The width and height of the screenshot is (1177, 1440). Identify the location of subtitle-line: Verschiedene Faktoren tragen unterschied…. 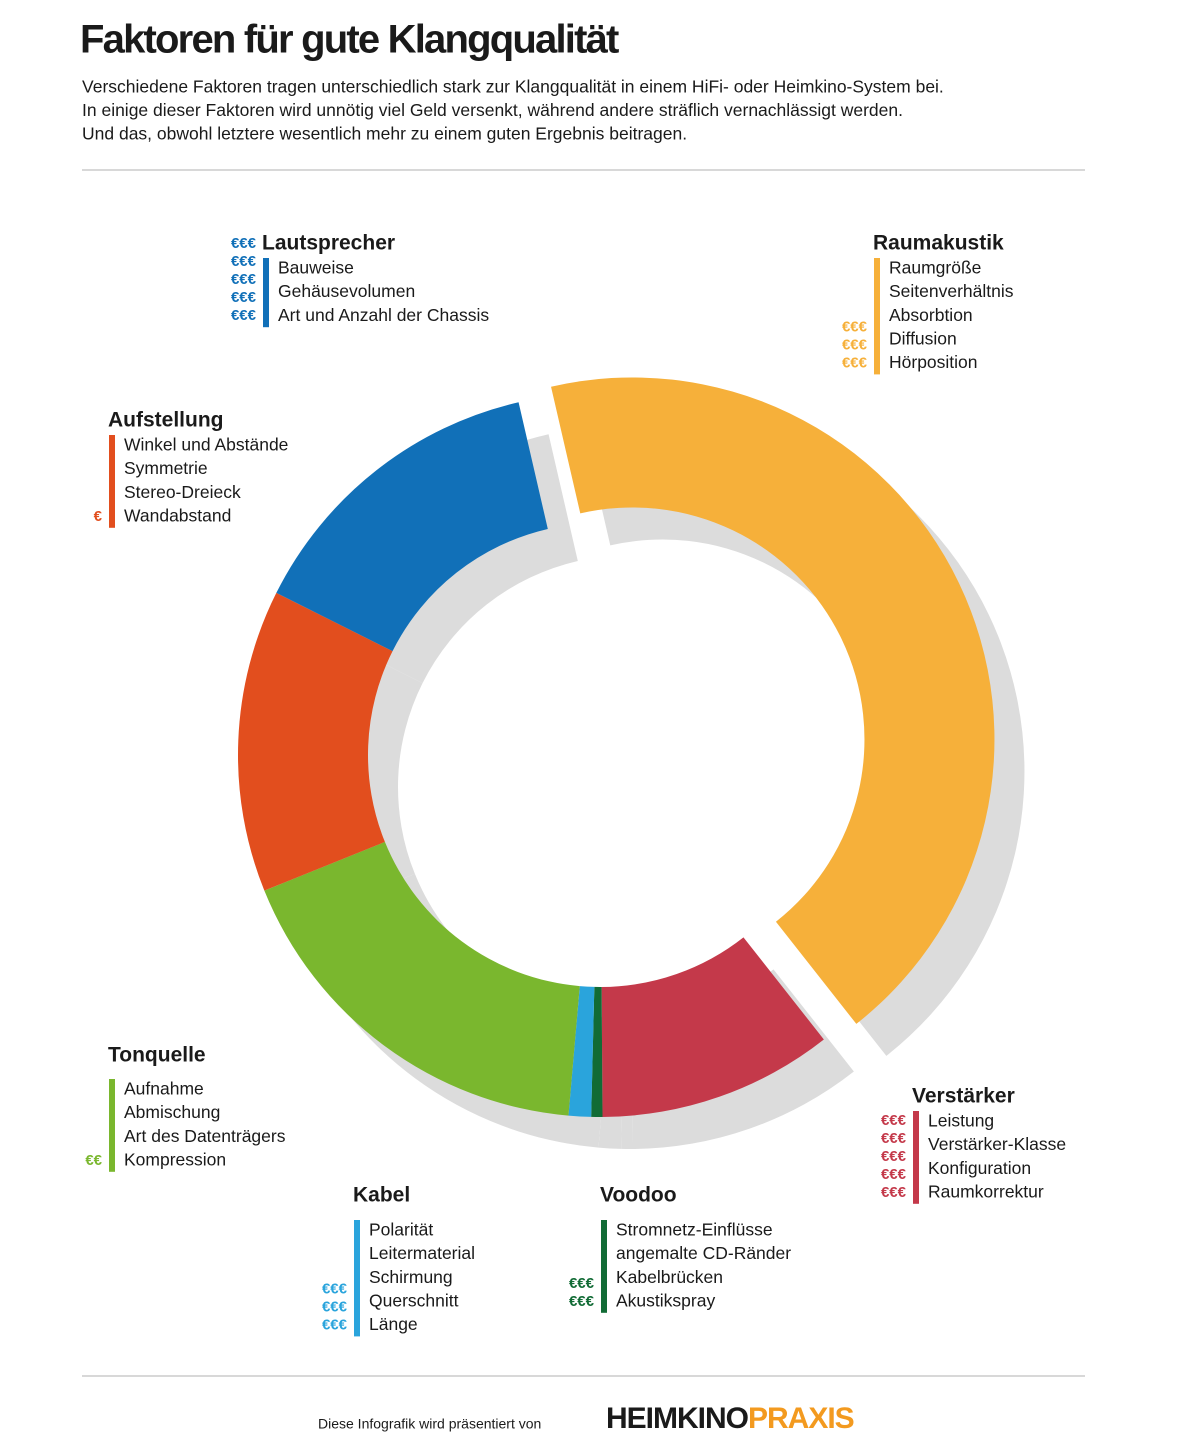
(513, 87).